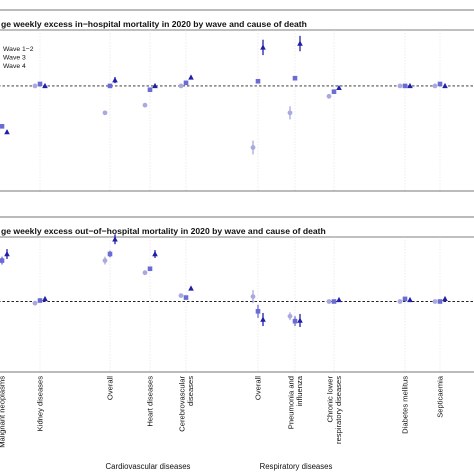  Describe the element at coordinates (190, 391) in the screenshot. I see `category-label: diseases` at that location.